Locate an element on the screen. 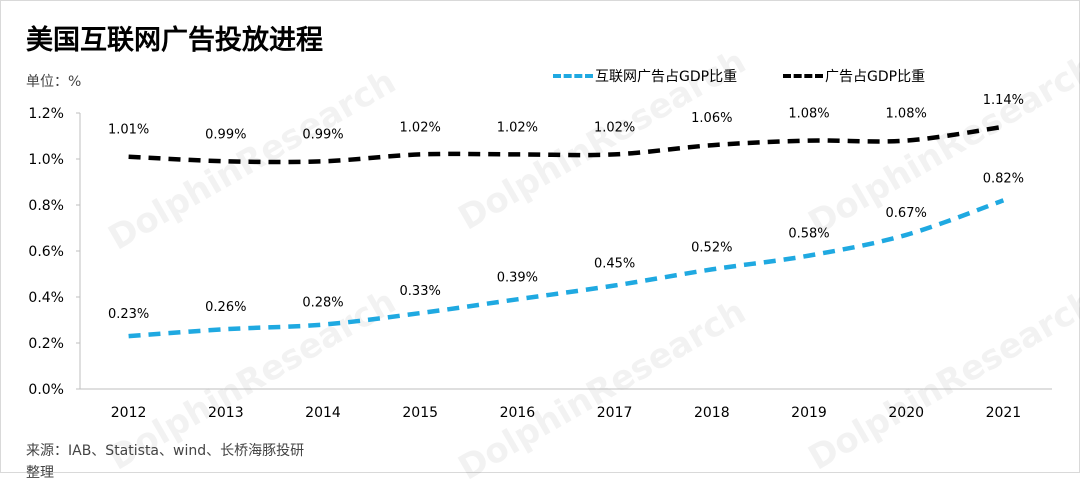 This screenshot has width=1080, height=488. y-tick-label: 0.6% is located at coordinates (46, 252).